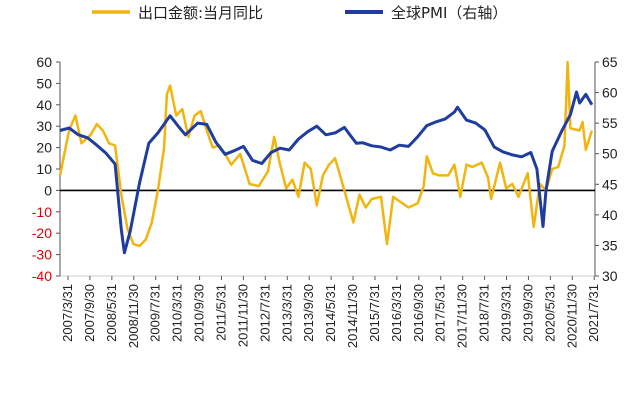 This screenshot has height=400, width=640. What do you see at coordinates (44, 62) in the screenshot?
I see `y-left-tick-label: 60` at bounding box center [44, 62].